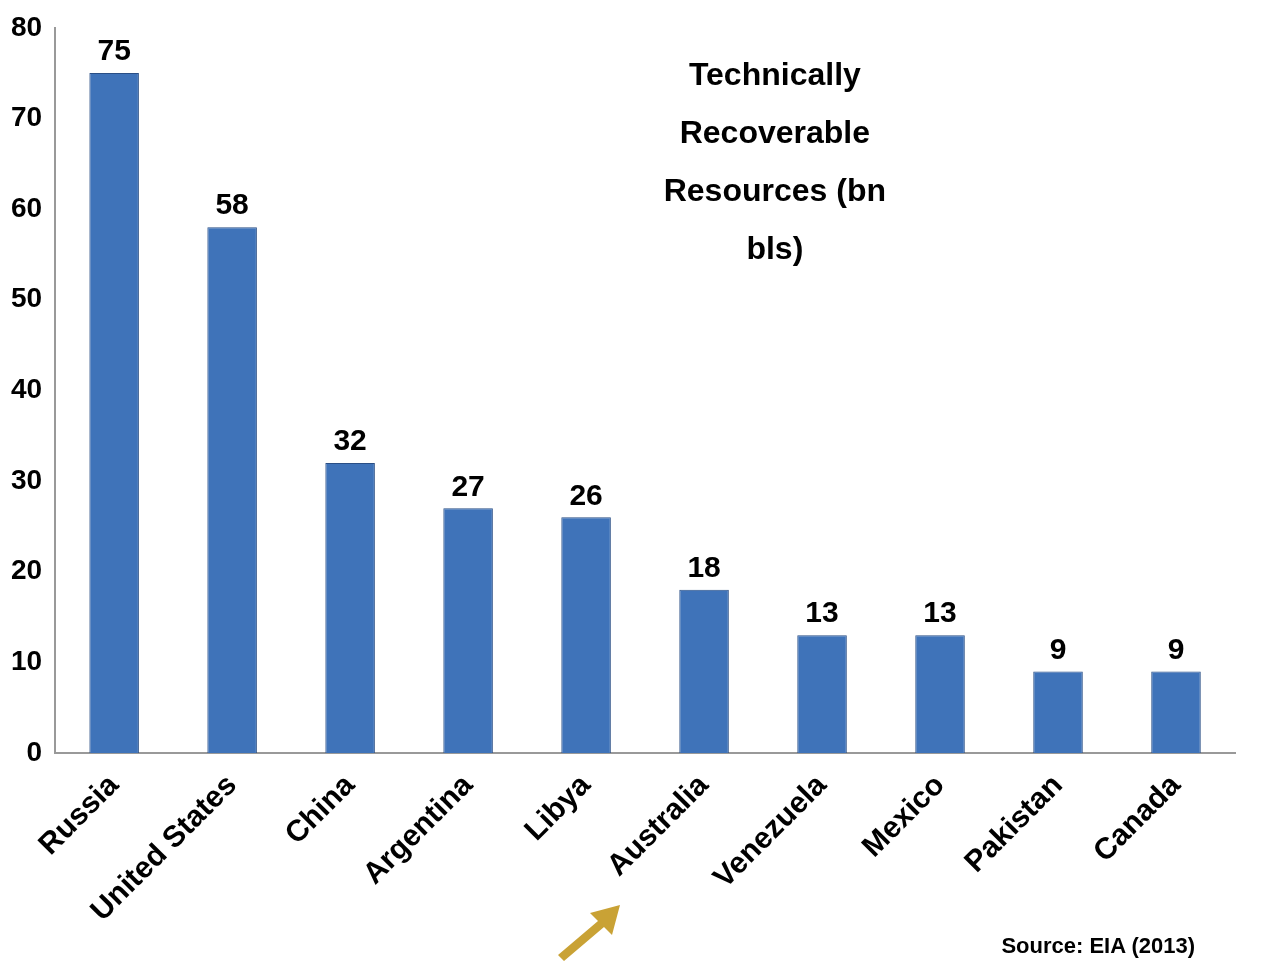 Image resolution: width=1273 pixels, height=970 pixels. I want to click on data-label: 27, so click(468, 485).